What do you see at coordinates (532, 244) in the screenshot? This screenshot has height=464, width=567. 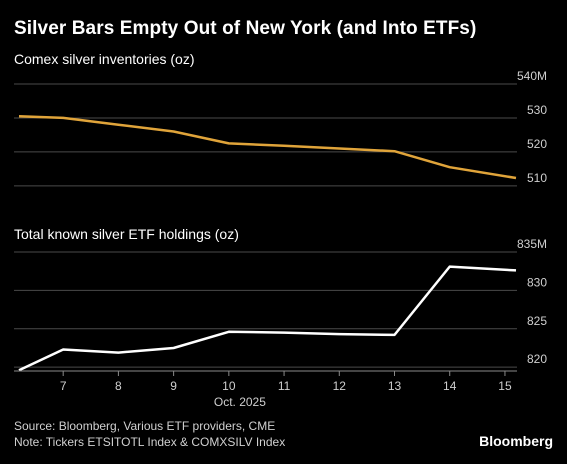 I see `y-tick-label: 835M` at bounding box center [532, 244].